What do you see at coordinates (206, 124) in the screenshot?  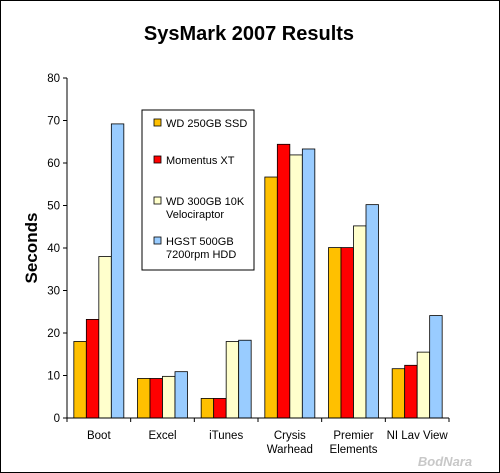 I see `legend-label: WD 250GB SSD` at bounding box center [206, 124].